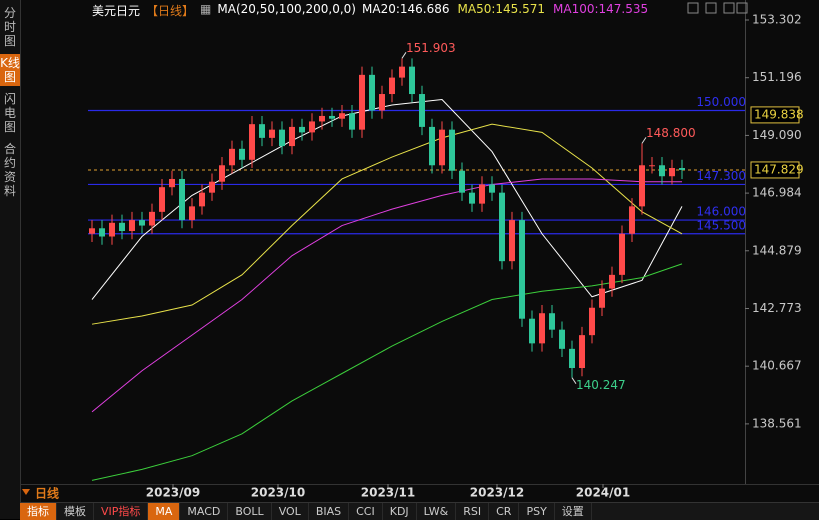 This screenshot has width=819, height=520. Describe the element at coordinates (206, 9) in the screenshot. I see `ma-icon: ▦` at that location.